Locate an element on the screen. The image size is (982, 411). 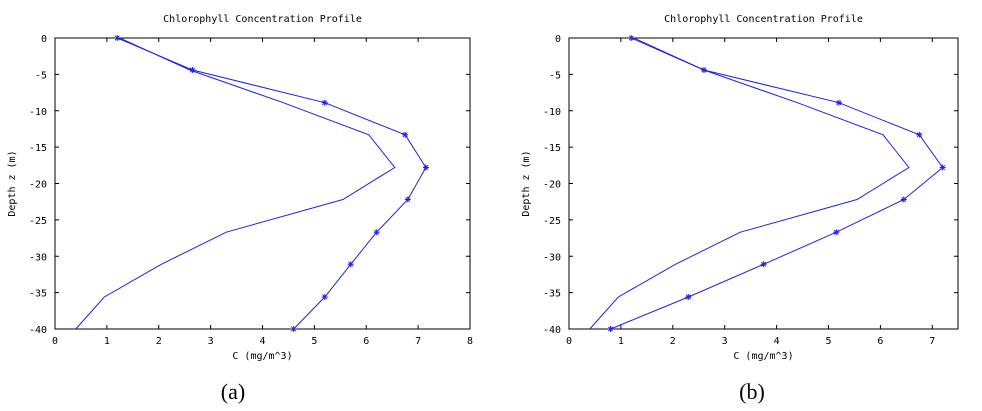
panel-caption: (b) is located at coordinates (752, 391).